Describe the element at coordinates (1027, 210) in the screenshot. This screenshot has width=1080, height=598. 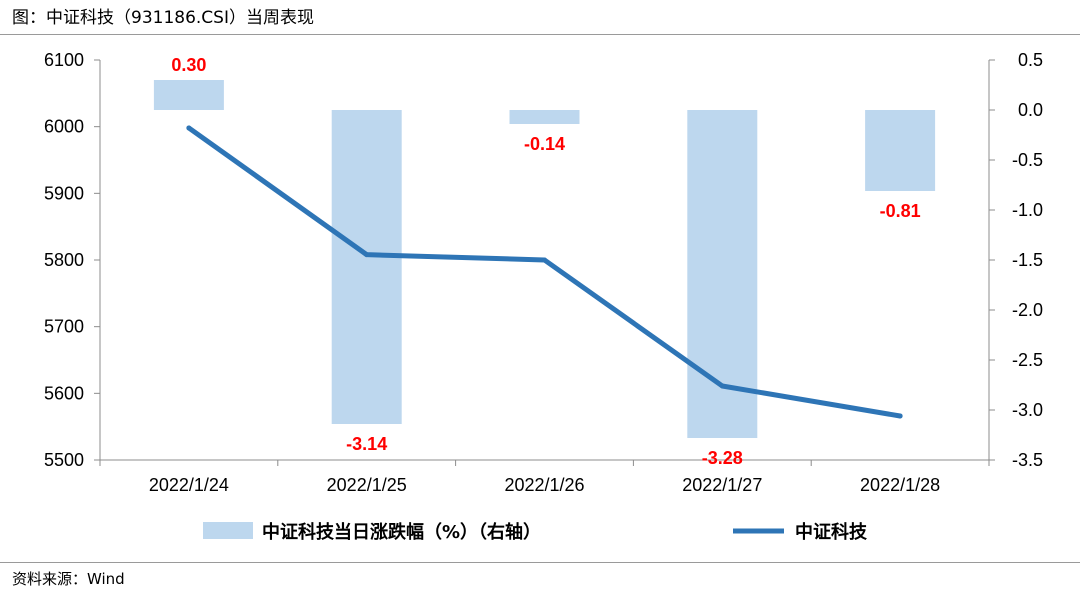
I see `right-tick-label: -1.0` at that location.